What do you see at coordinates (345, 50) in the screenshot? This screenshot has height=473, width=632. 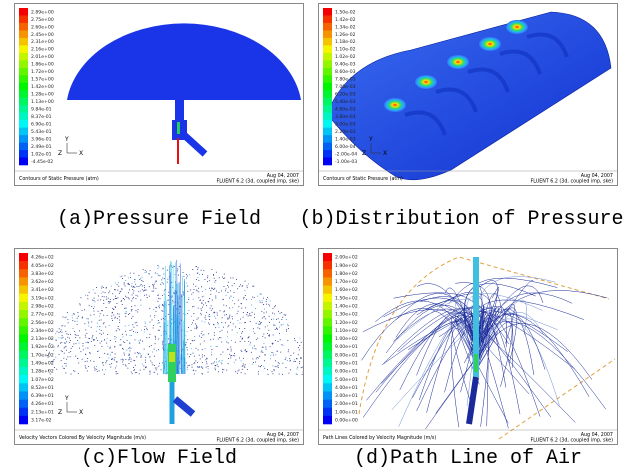 I see `colorbar-label: 1.10e-02` at bounding box center [345, 50].